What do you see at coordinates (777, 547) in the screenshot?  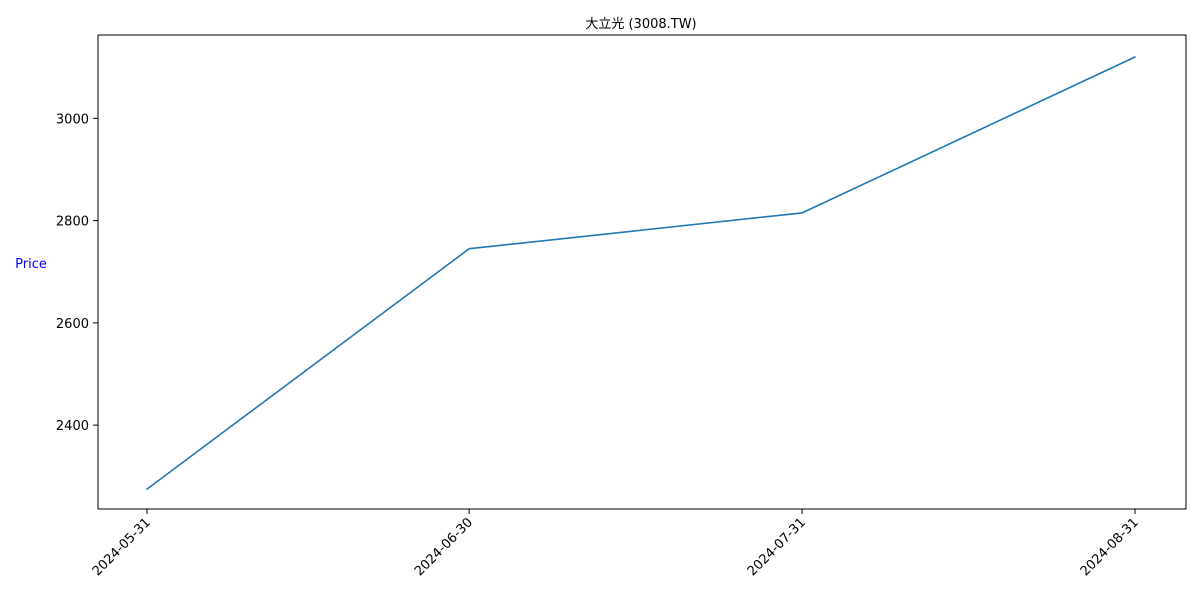 I see `x-tick-label: 2024-07-31` at bounding box center [777, 547].